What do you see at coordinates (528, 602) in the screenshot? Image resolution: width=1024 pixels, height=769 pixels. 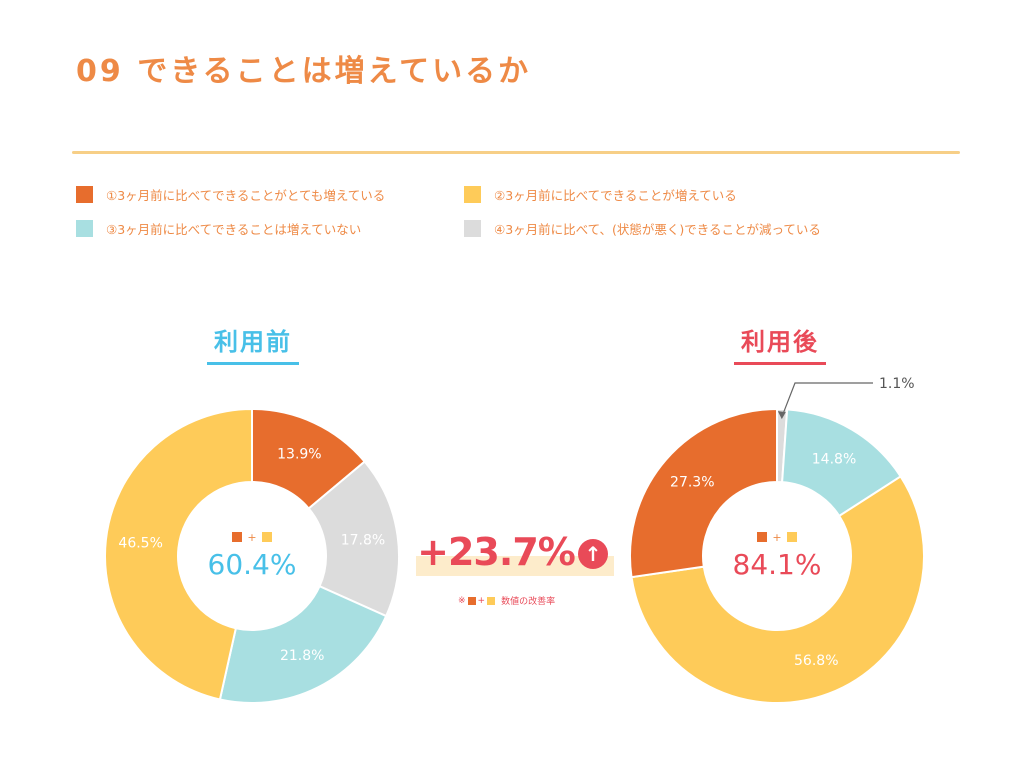 I see `note-text: 数値の改善率` at bounding box center [528, 602].